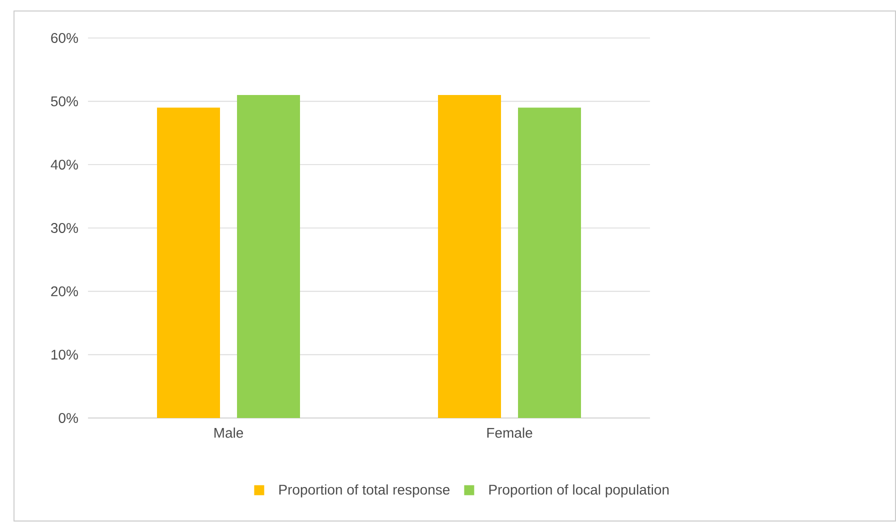 This screenshot has width=896, height=522. Describe the element at coordinates (68, 418) in the screenshot. I see `y-tick-label: 0%` at that location.